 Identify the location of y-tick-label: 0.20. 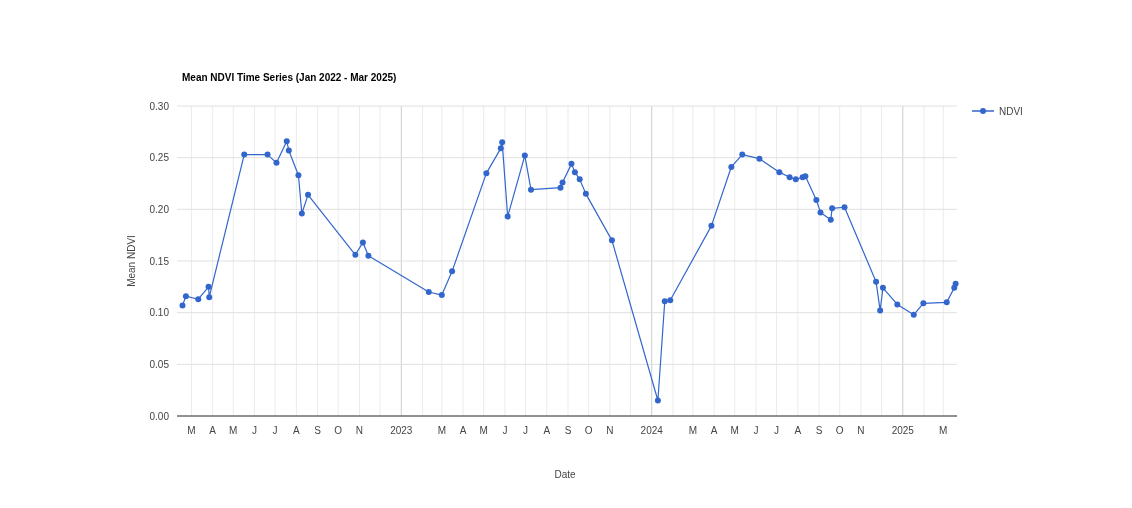
(159, 209).